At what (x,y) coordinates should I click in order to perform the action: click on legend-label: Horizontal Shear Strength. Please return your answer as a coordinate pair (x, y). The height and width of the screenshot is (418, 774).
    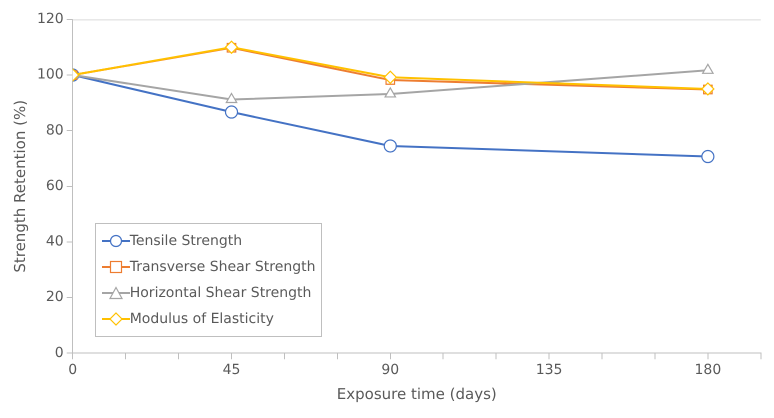
    Looking at the image, I should click on (221, 293).